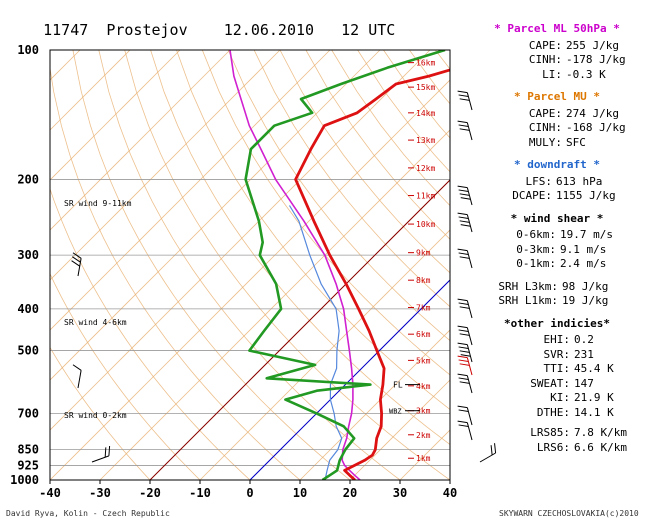 This screenshot has height=521, width=651. Describe the element at coordinates (528, 286) in the screenshot. I see `panel-label: SRH L3km:` at that location.